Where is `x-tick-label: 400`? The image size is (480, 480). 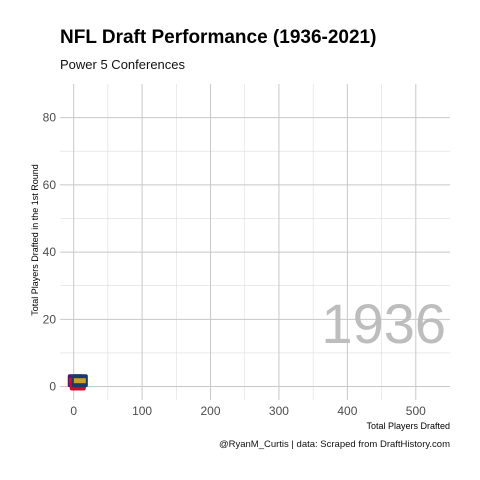 x-tick-label: 400 is located at coordinates (347, 411).